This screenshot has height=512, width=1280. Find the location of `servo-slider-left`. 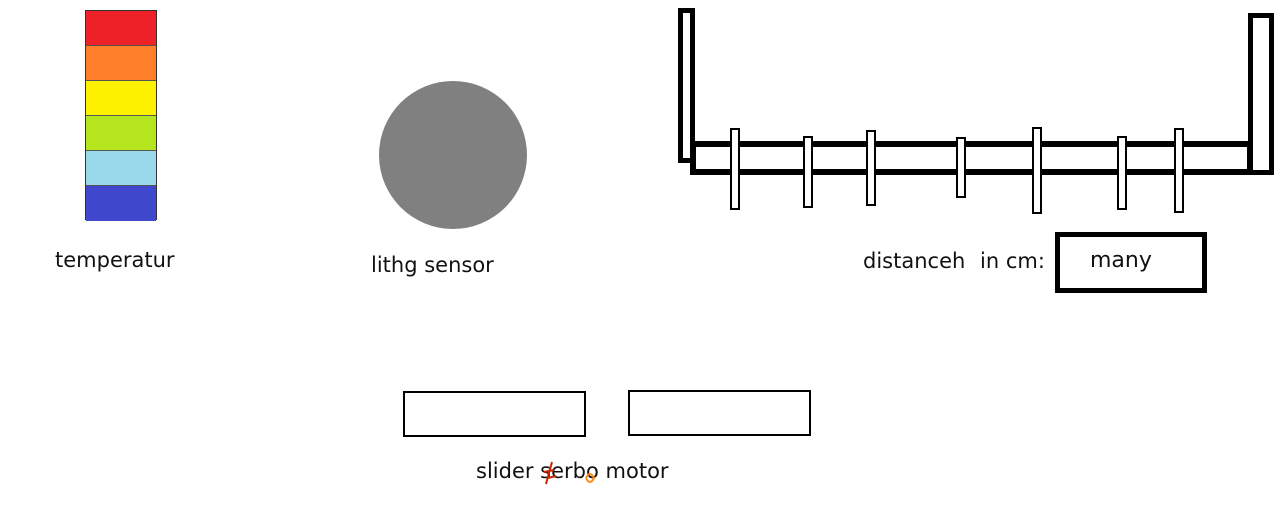

servo-slider-left is located at coordinates (494, 414).